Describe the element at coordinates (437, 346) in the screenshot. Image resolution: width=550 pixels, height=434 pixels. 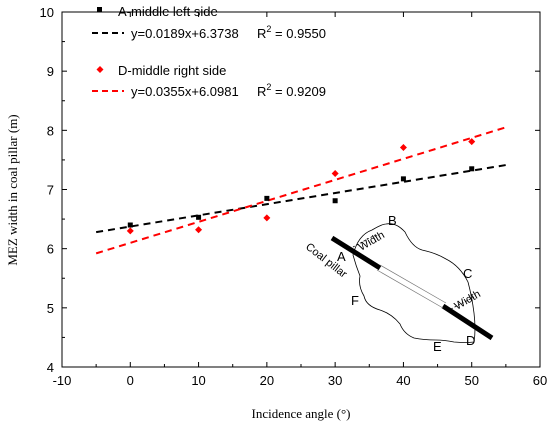
I see `inset-label-e: E` at that location.